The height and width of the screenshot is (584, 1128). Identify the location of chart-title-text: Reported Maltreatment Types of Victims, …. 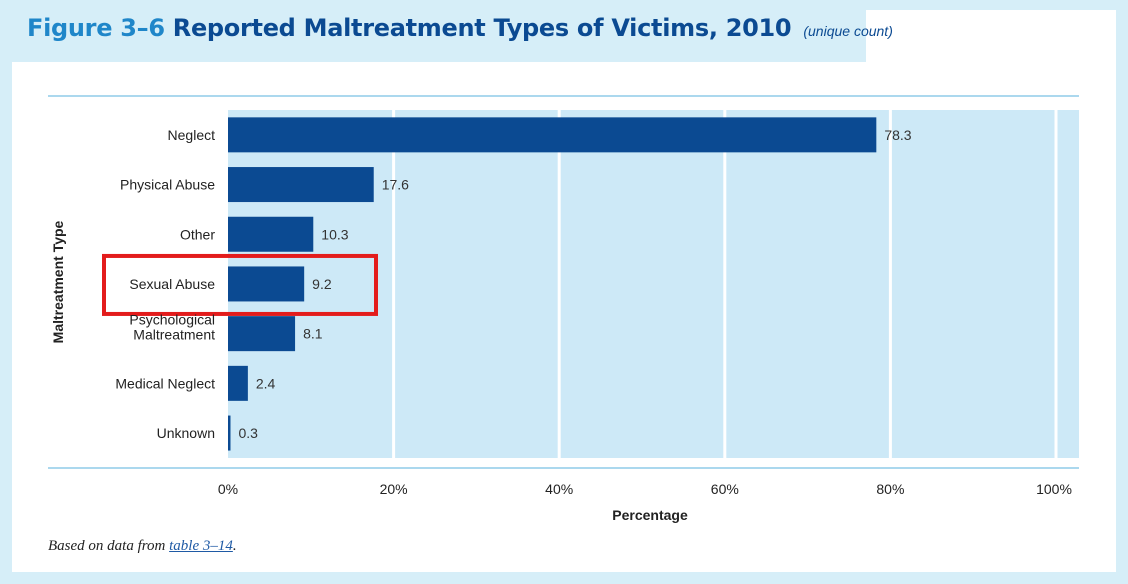
(482, 28).